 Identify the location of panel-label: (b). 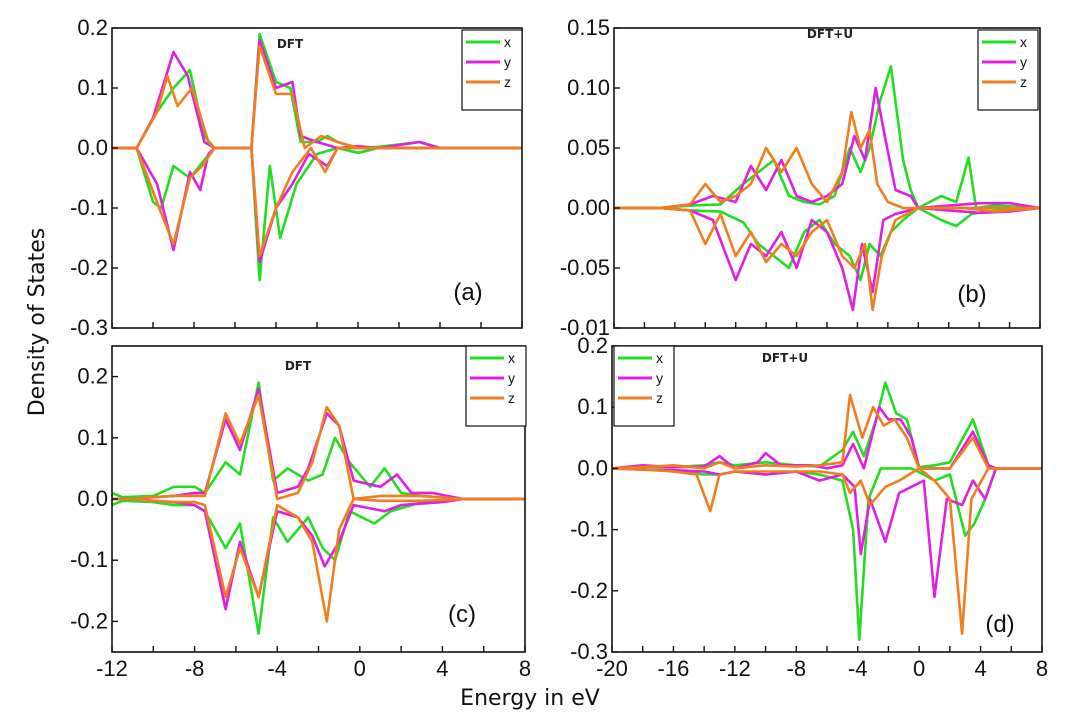
(971, 294).